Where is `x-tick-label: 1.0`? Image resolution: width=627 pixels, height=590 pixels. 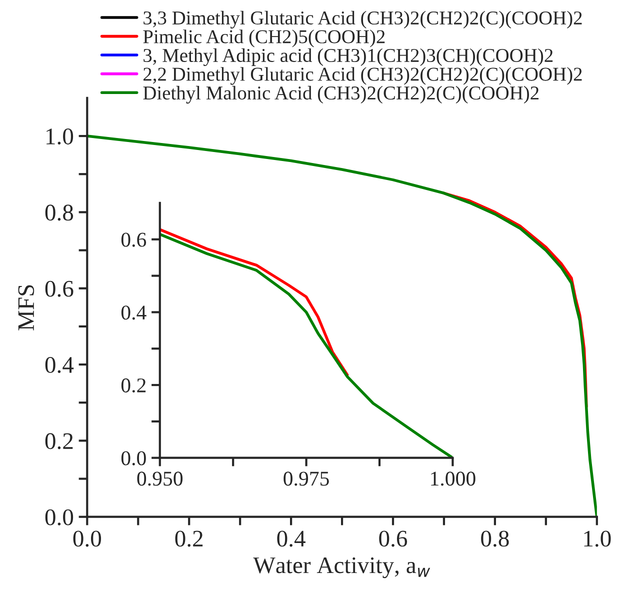
x-tick-label: 1.0 is located at coordinates (597, 538).